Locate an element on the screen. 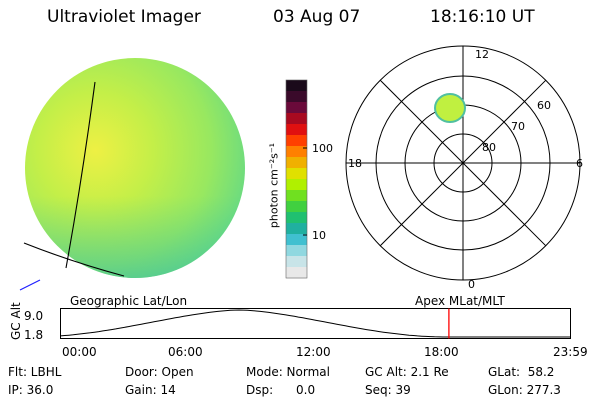 Image resolution: width=600 pixels, height=400 pixels. time-label: 18:16:10 UT is located at coordinates (482, 17).